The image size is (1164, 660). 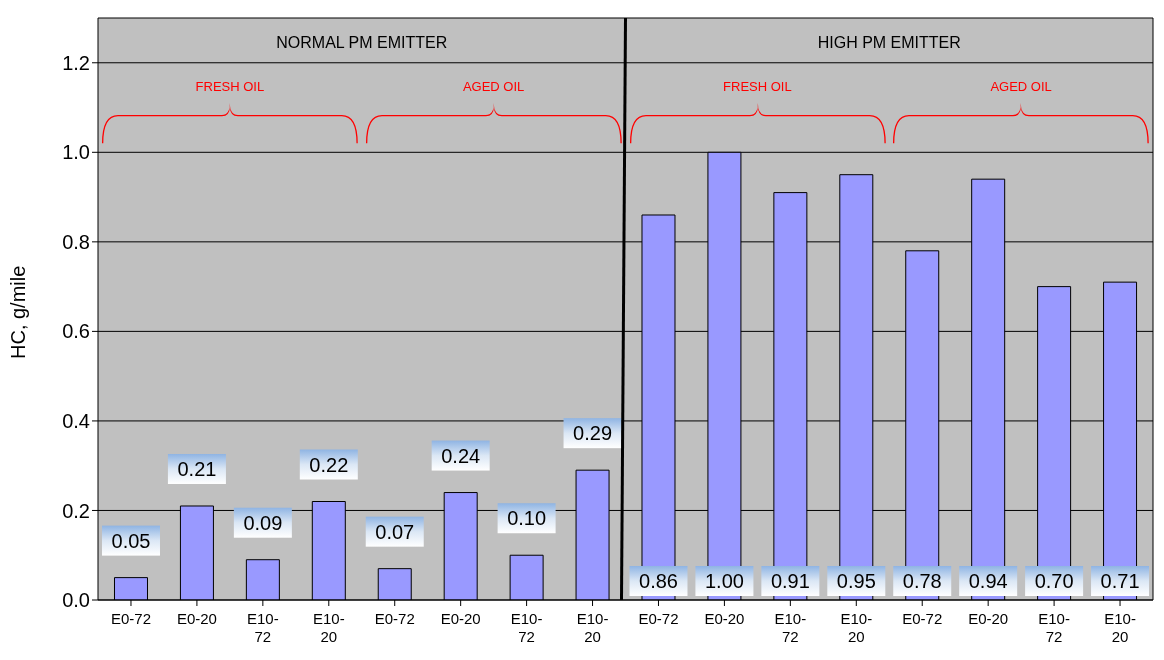 I want to click on data-label: 1.00, so click(x=724, y=581).